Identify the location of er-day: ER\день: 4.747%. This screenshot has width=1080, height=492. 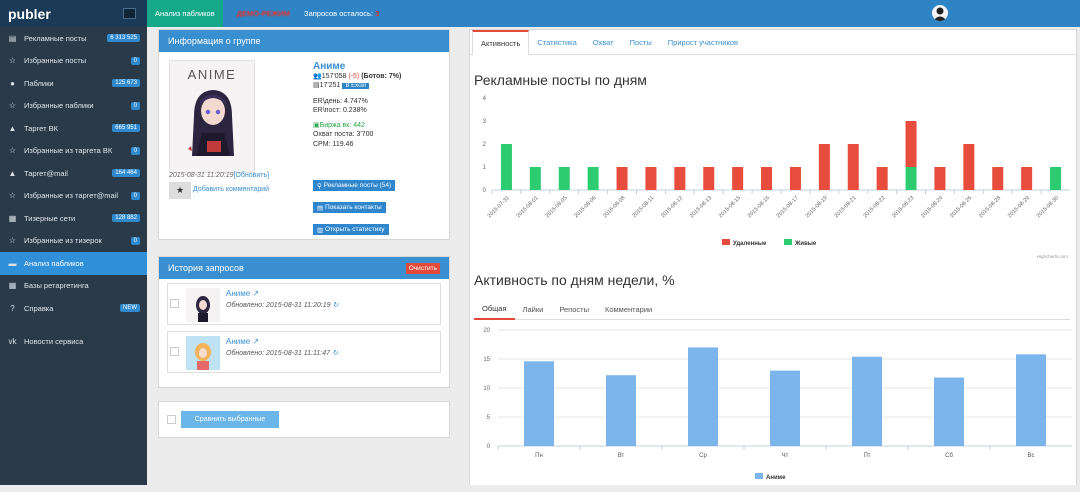
(340, 101).